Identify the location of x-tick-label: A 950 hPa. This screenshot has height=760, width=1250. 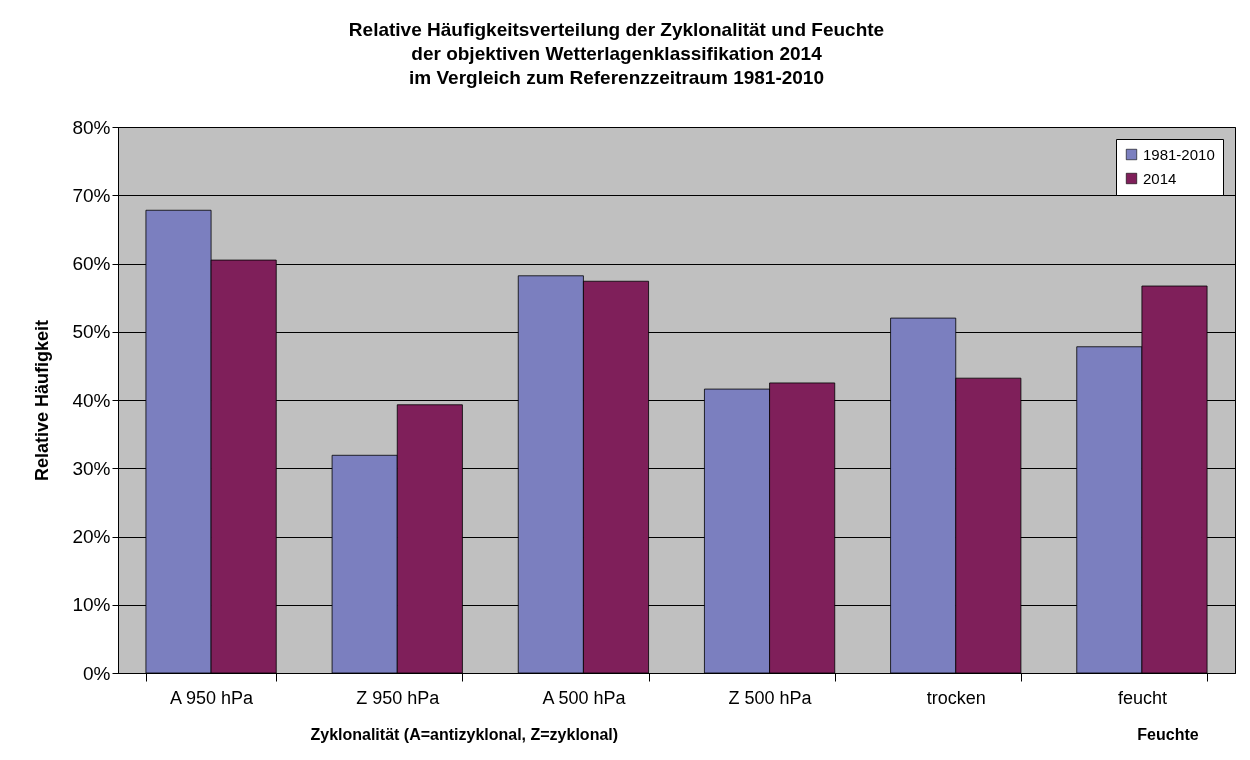
(212, 697).